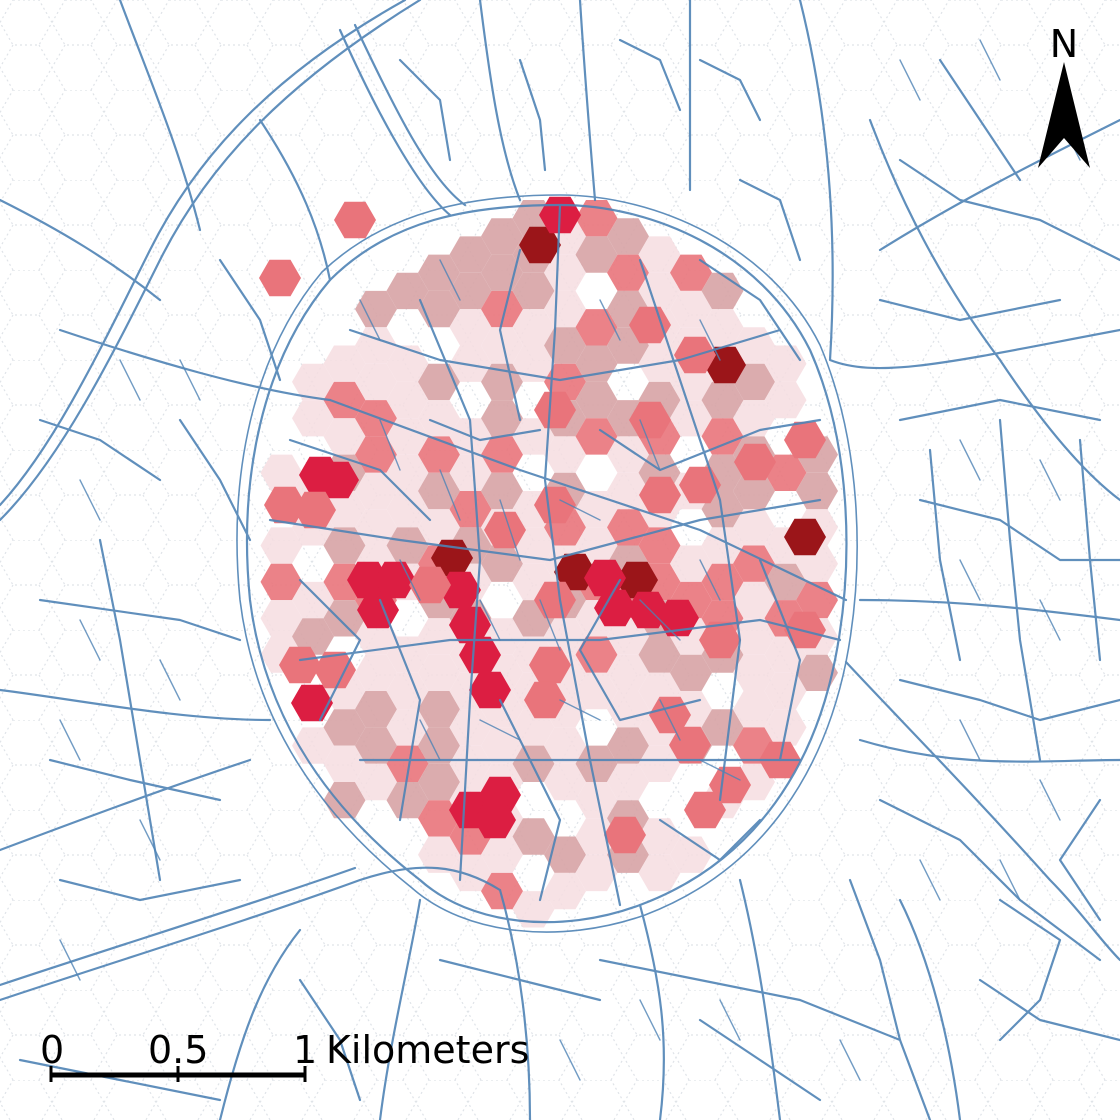  Describe the element at coordinates (178, 1050) in the screenshot. I see `scale-tick-label-0-5: 0.5` at that location.